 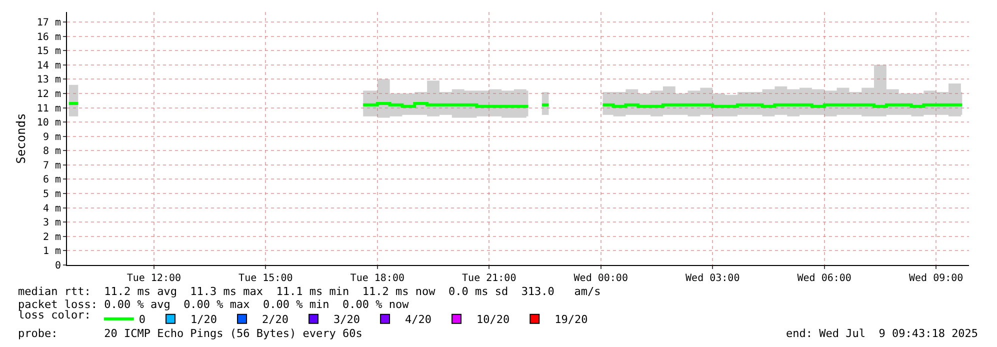 What do you see at coordinates (936, 278) in the screenshot?
I see `x-tick-label: Wed 09:00` at bounding box center [936, 278].